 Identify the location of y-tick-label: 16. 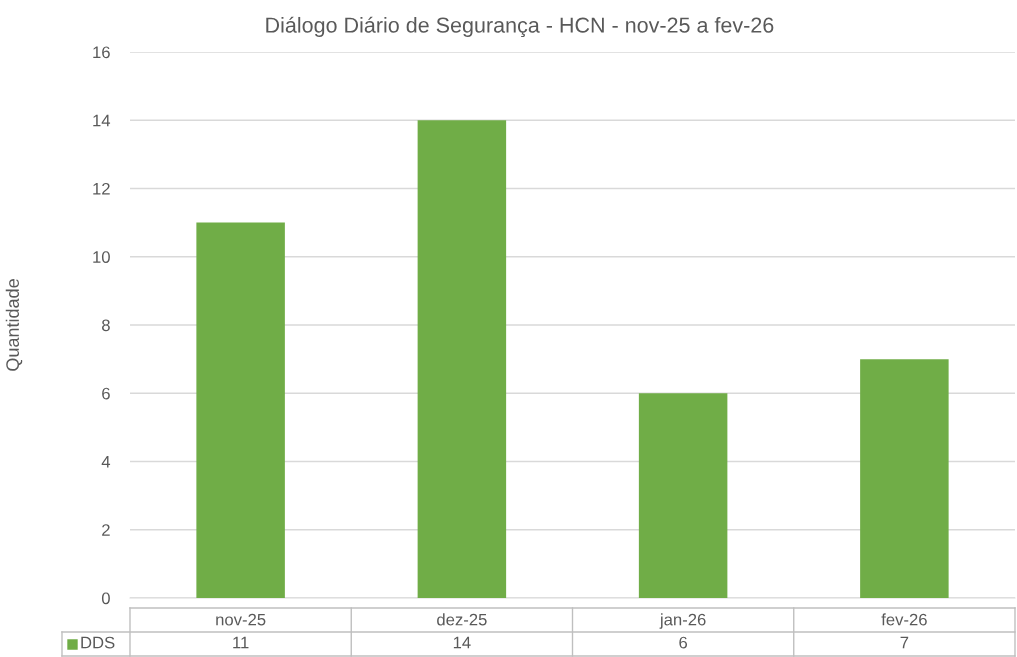
(101, 52).